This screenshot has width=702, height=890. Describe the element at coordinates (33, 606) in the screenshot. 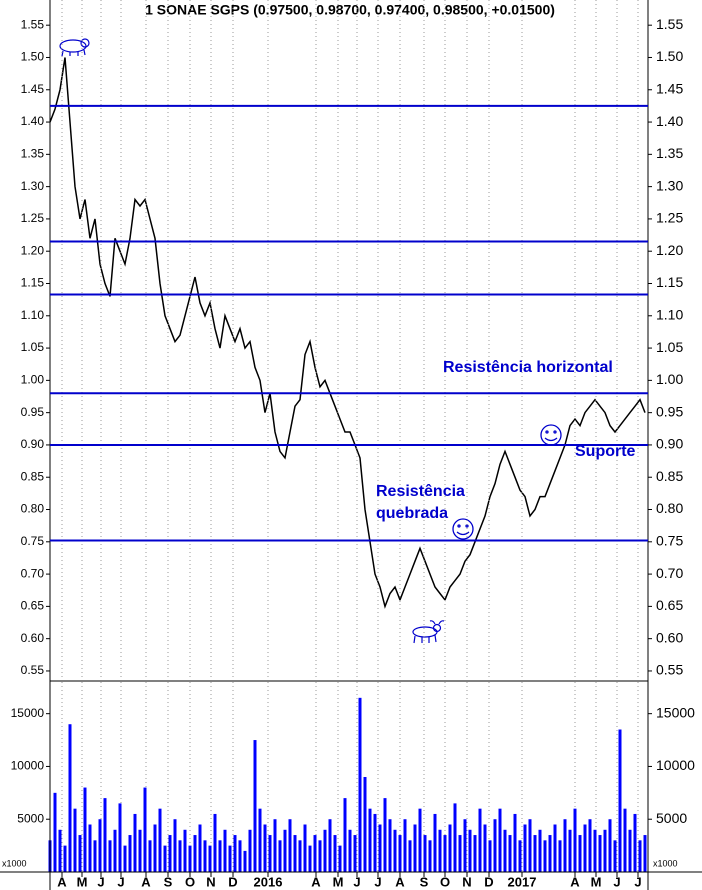

I see `y-tick-label: 0.65` at that location.